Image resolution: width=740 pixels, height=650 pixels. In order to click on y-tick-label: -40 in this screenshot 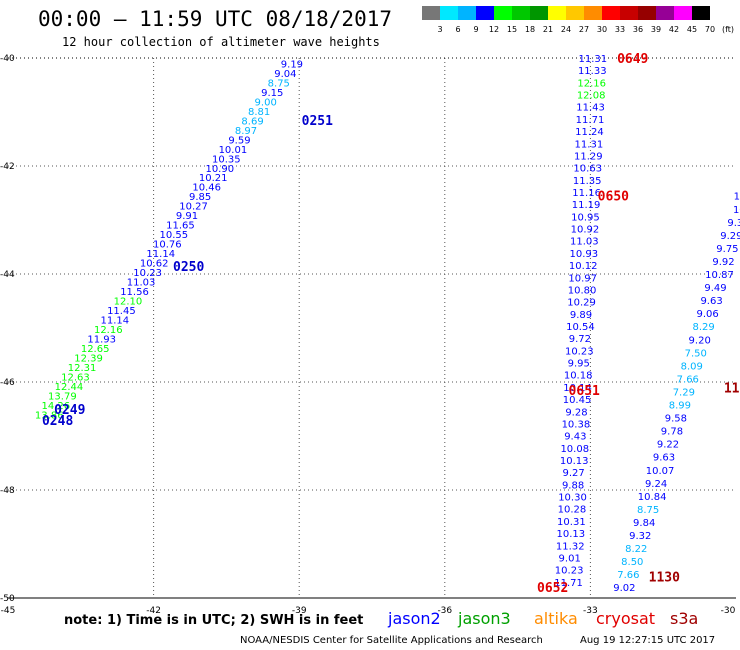, I will do `click(7, 59)`.